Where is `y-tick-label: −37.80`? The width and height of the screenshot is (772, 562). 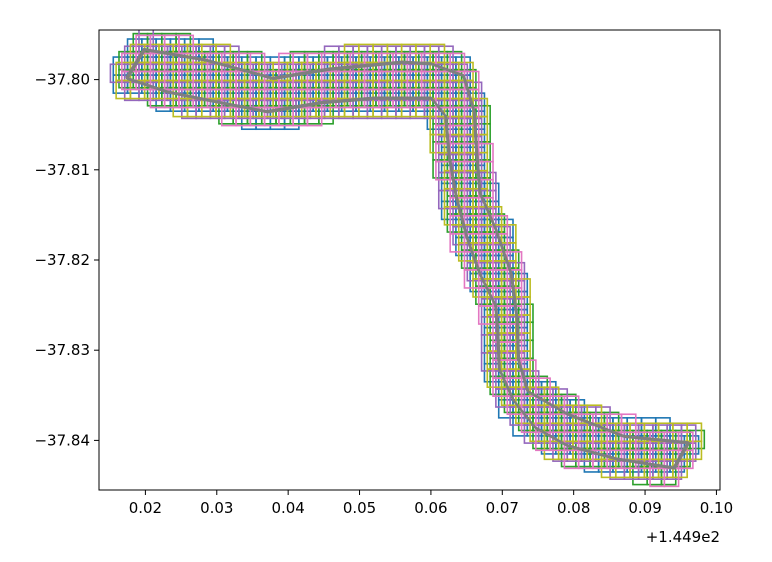 y-tick-label: −37.80 is located at coordinates (62, 80).